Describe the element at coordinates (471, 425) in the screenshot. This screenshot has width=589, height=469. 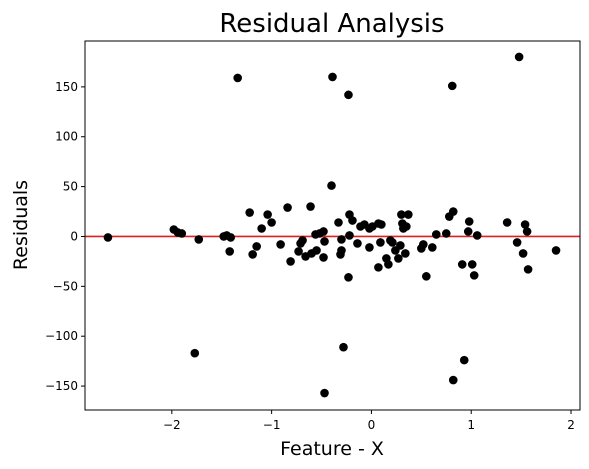
I see `x-tick-label: 1` at that location.